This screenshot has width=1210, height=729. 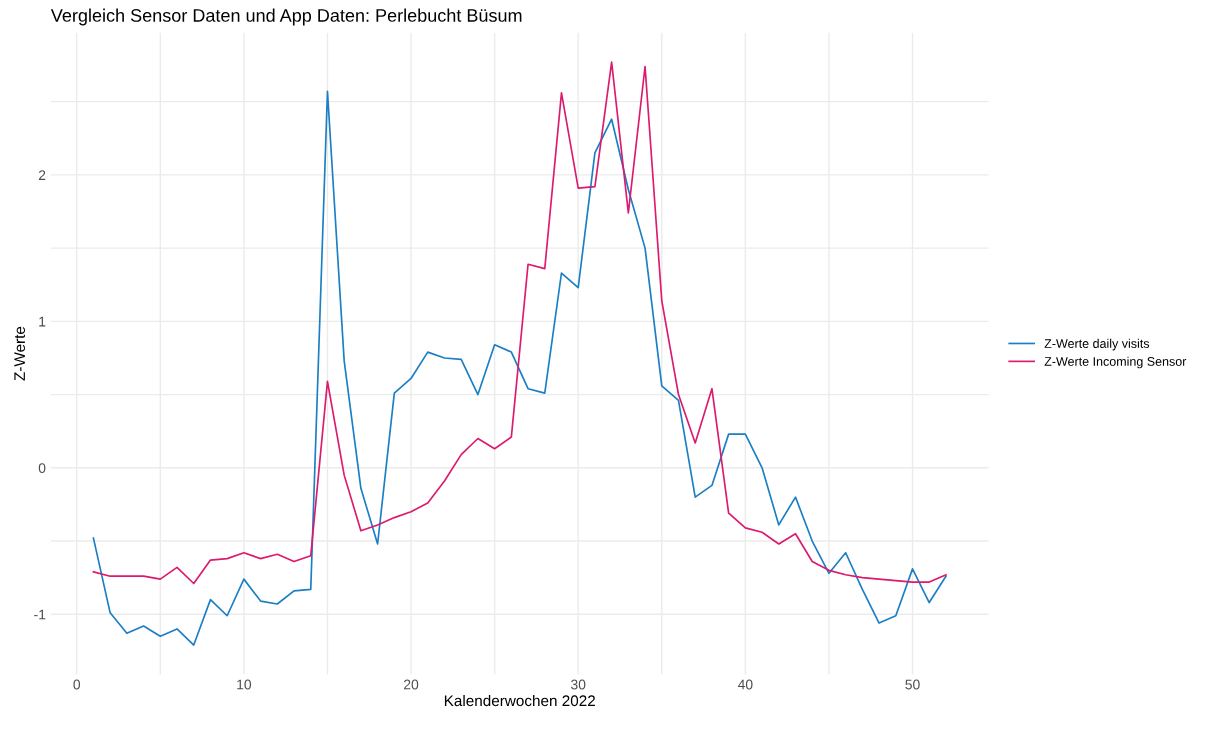 What do you see at coordinates (42, 175) in the screenshot?
I see `y-tick-label: 2` at bounding box center [42, 175].